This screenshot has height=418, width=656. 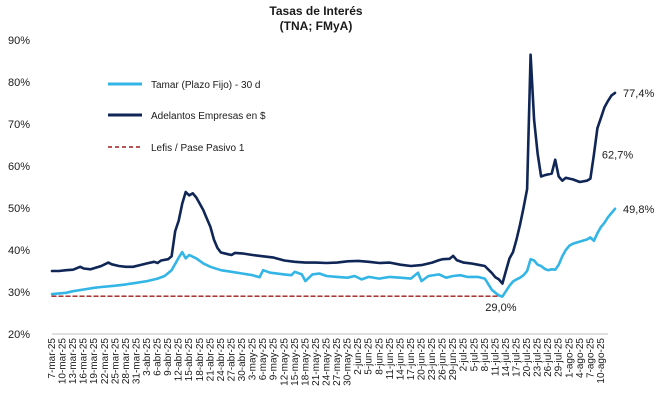 What do you see at coordinates (337, 362) in the screenshot?
I see `x-tick-label: 27-may-25` at bounding box center [337, 362].